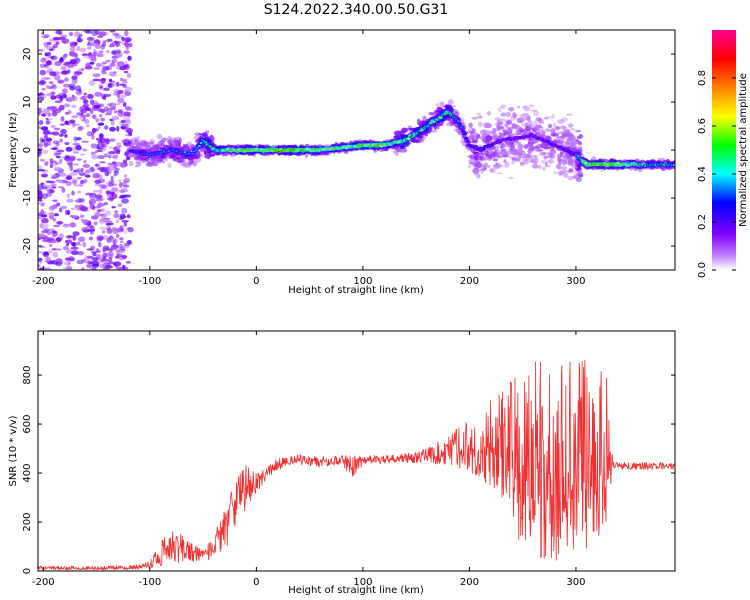  Describe the element at coordinates (468, 141) in the screenshot. I see `ridge-core` at that location.